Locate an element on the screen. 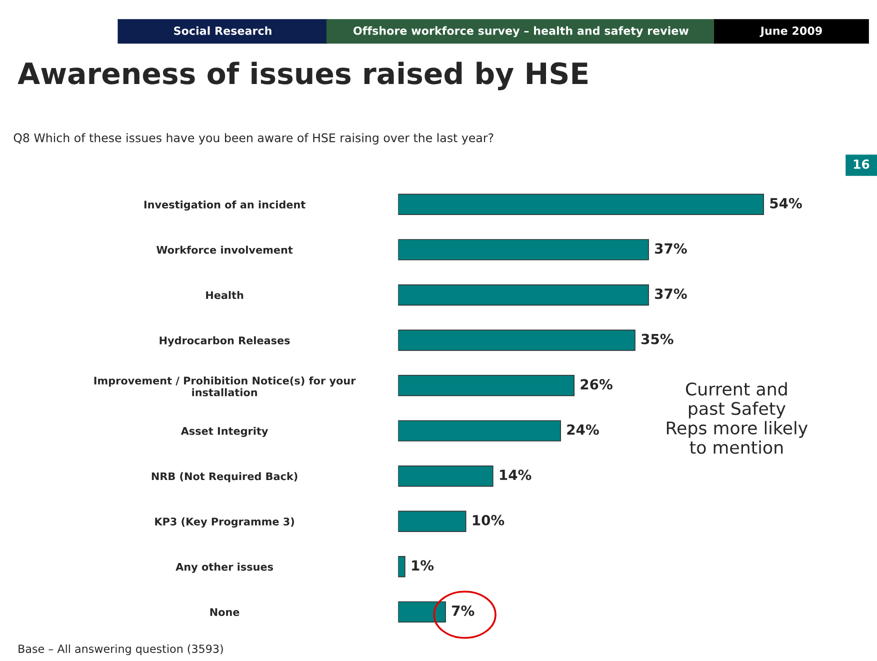  y-tick-label: Health is located at coordinates (225, 295).